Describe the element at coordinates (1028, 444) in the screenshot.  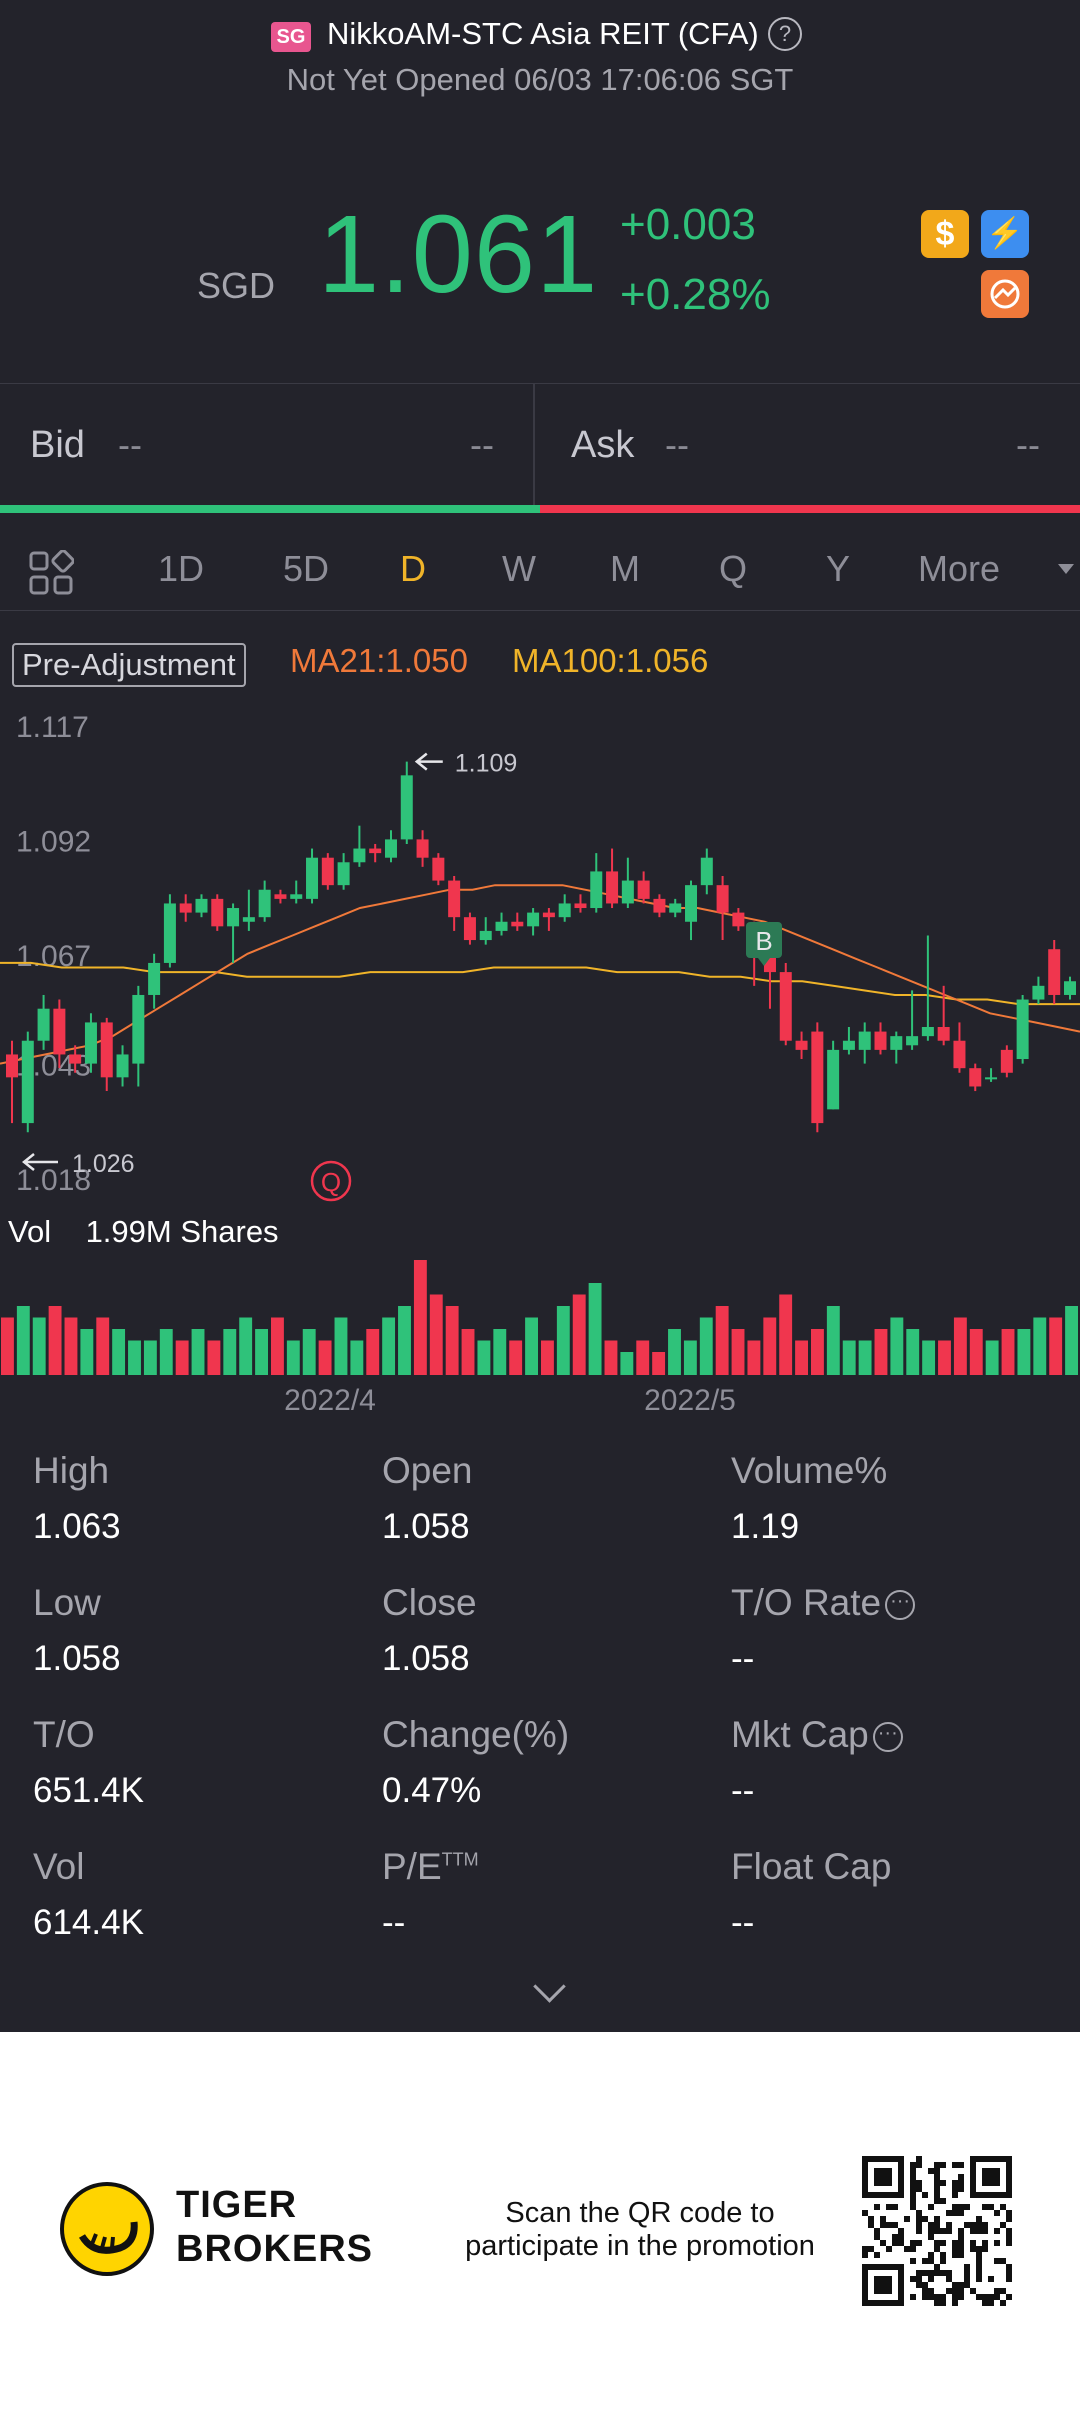
I see `ask-size: --` at that location.